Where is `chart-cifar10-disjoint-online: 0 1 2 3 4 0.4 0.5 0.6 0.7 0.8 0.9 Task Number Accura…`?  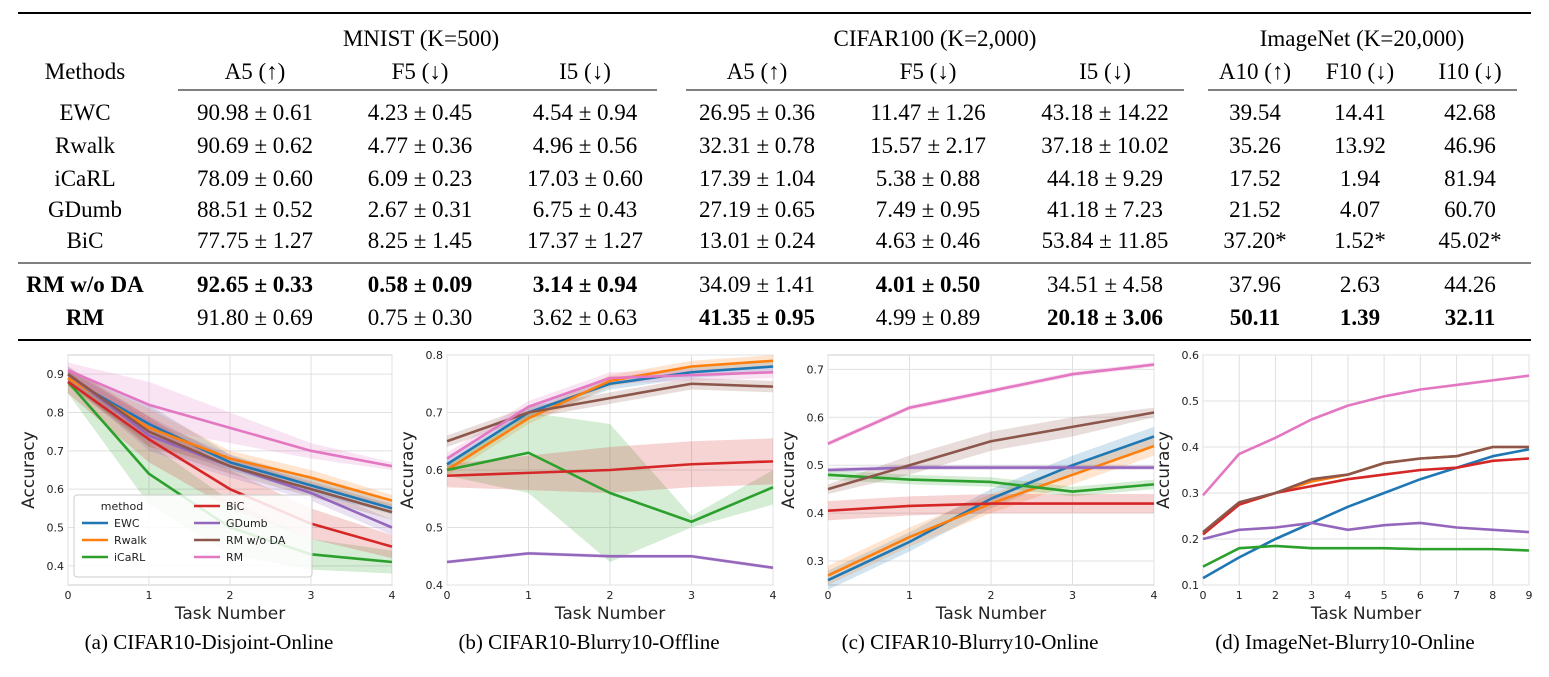 chart-cifar10-disjoint-online: 0 1 2 3 4 0.4 0.5 0.6 0.7 0.8 0.9 Task Number Accura… is located at coordinates (209, 485).